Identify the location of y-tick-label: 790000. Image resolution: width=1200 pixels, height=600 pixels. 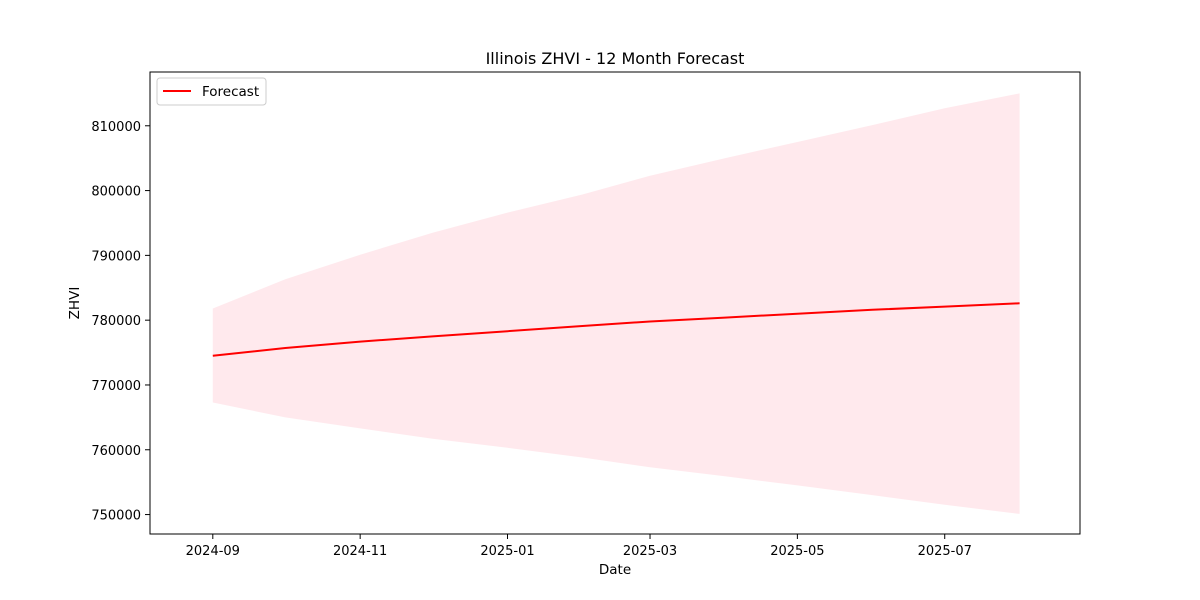
(116, 256).